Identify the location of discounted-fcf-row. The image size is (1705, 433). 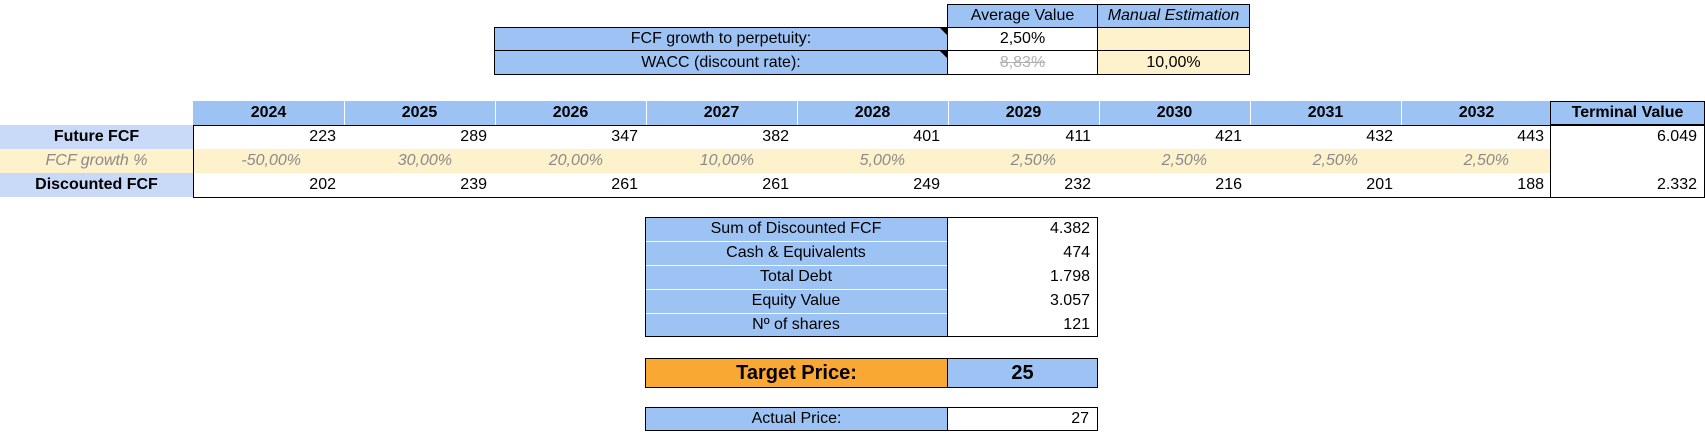
(872, 185).